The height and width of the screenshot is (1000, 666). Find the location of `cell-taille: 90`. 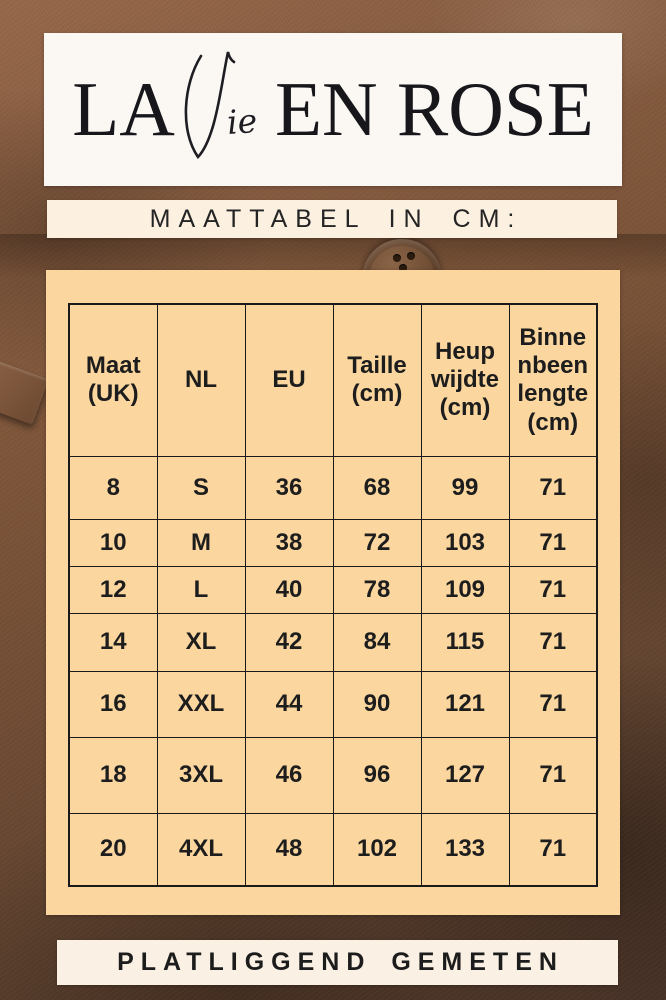

cell-taille: 90 is located at coordinates (377, 704).